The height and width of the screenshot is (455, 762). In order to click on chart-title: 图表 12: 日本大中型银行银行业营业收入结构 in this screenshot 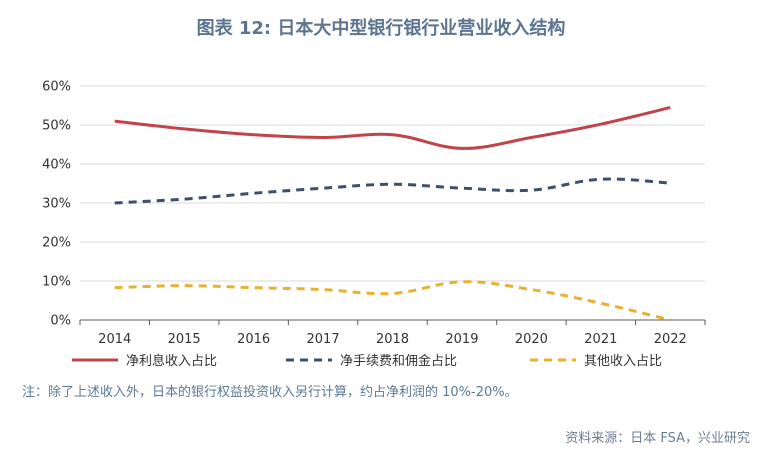, I will do `click(381, 28)`.